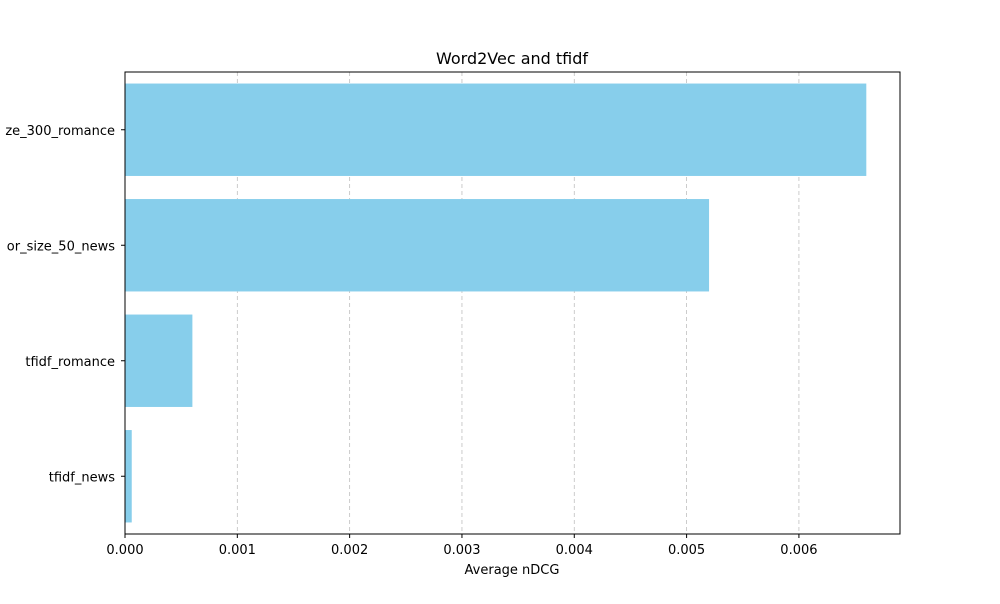 The height and width of the screenshot is (604, 1000). What do you see at coordinates (417, 245) in the screenshot?
I see `bar-or-size-50-news` at bounding box center [417, 245].